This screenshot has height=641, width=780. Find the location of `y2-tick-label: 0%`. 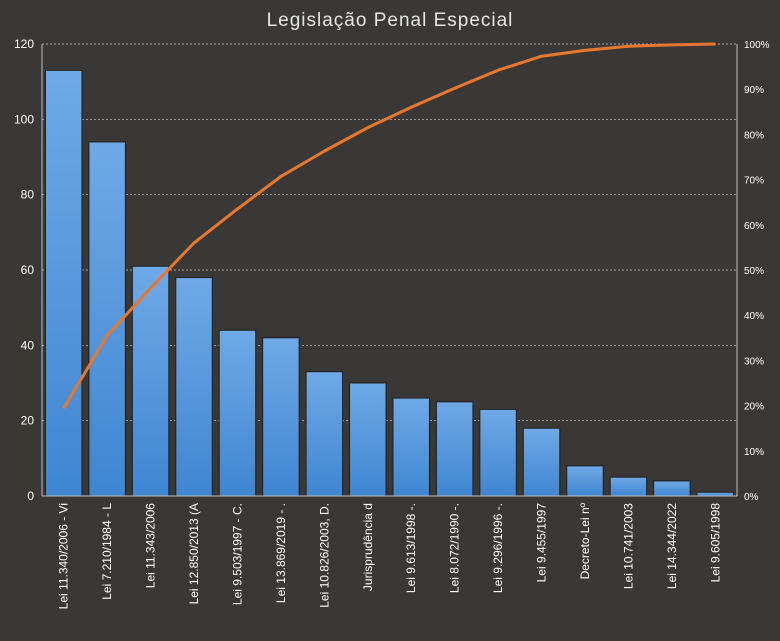

y2-tick-label: 0% is located at coordinates (751, 497).